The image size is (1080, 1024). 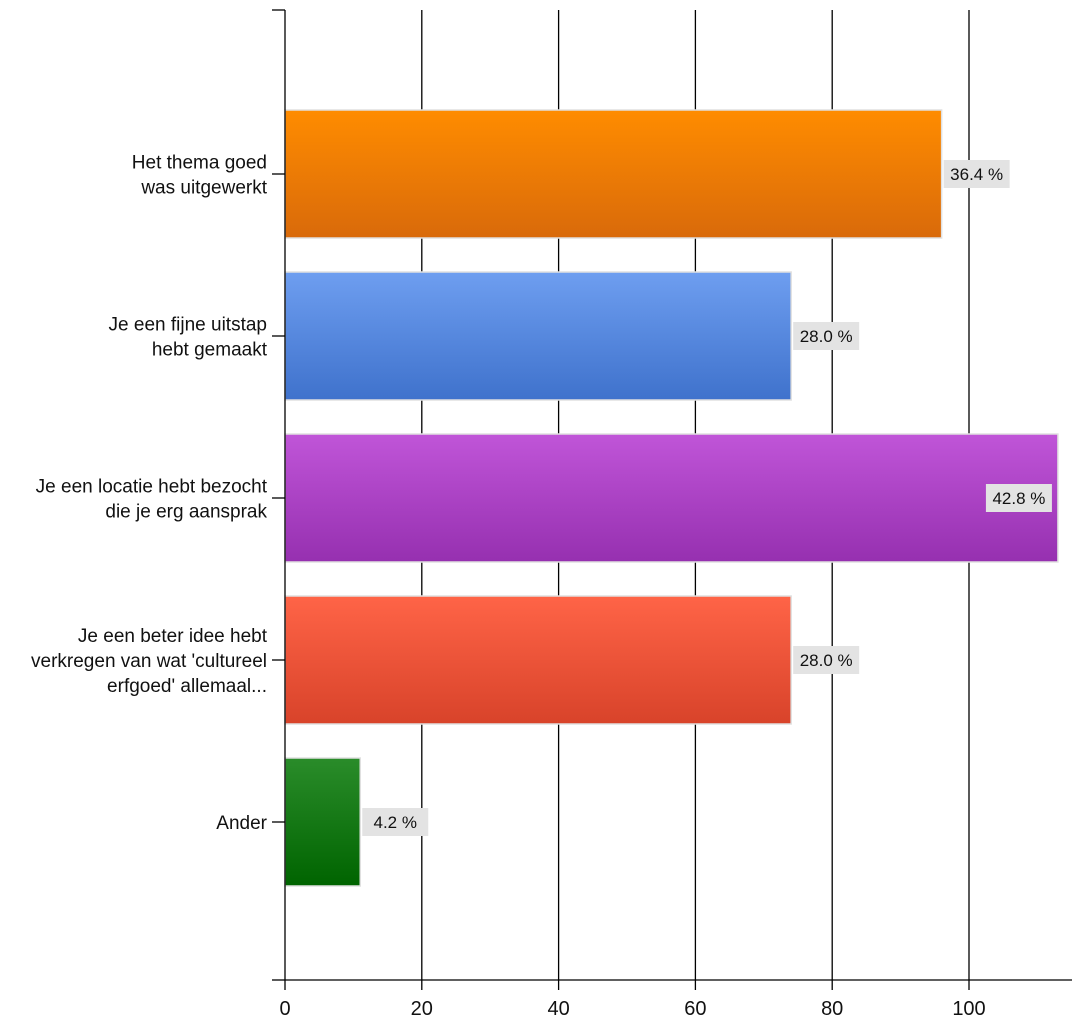 I want to click on category-label: Je een fijne uitstap, so click(x=188, y=325).